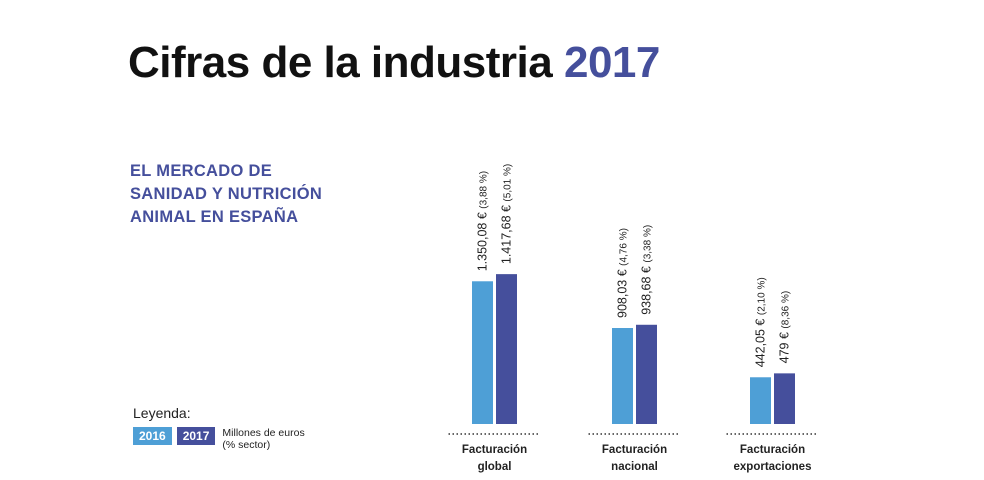 This screenshot has width=984, height=480. I want to click on subtitle-line-3: ANIMAL EN ESPAÑA, so click(214, 217).